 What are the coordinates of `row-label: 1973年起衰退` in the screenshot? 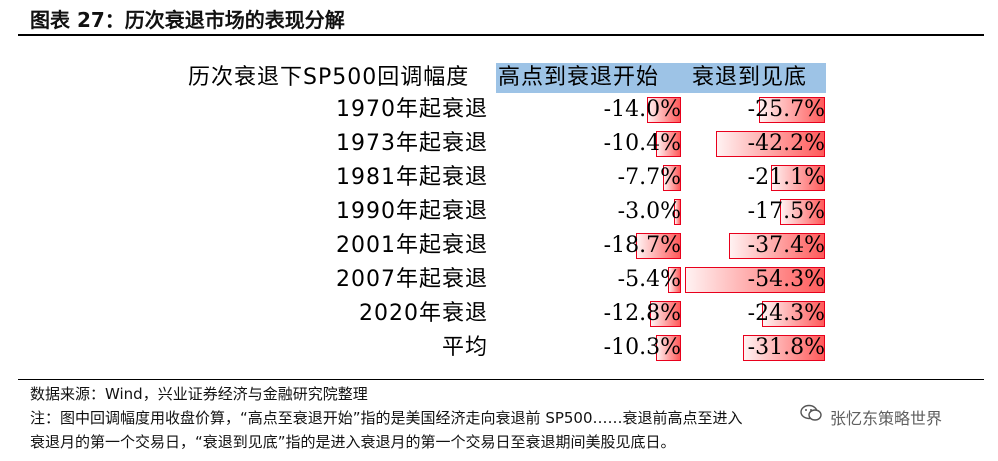 It's located at (412, 143).